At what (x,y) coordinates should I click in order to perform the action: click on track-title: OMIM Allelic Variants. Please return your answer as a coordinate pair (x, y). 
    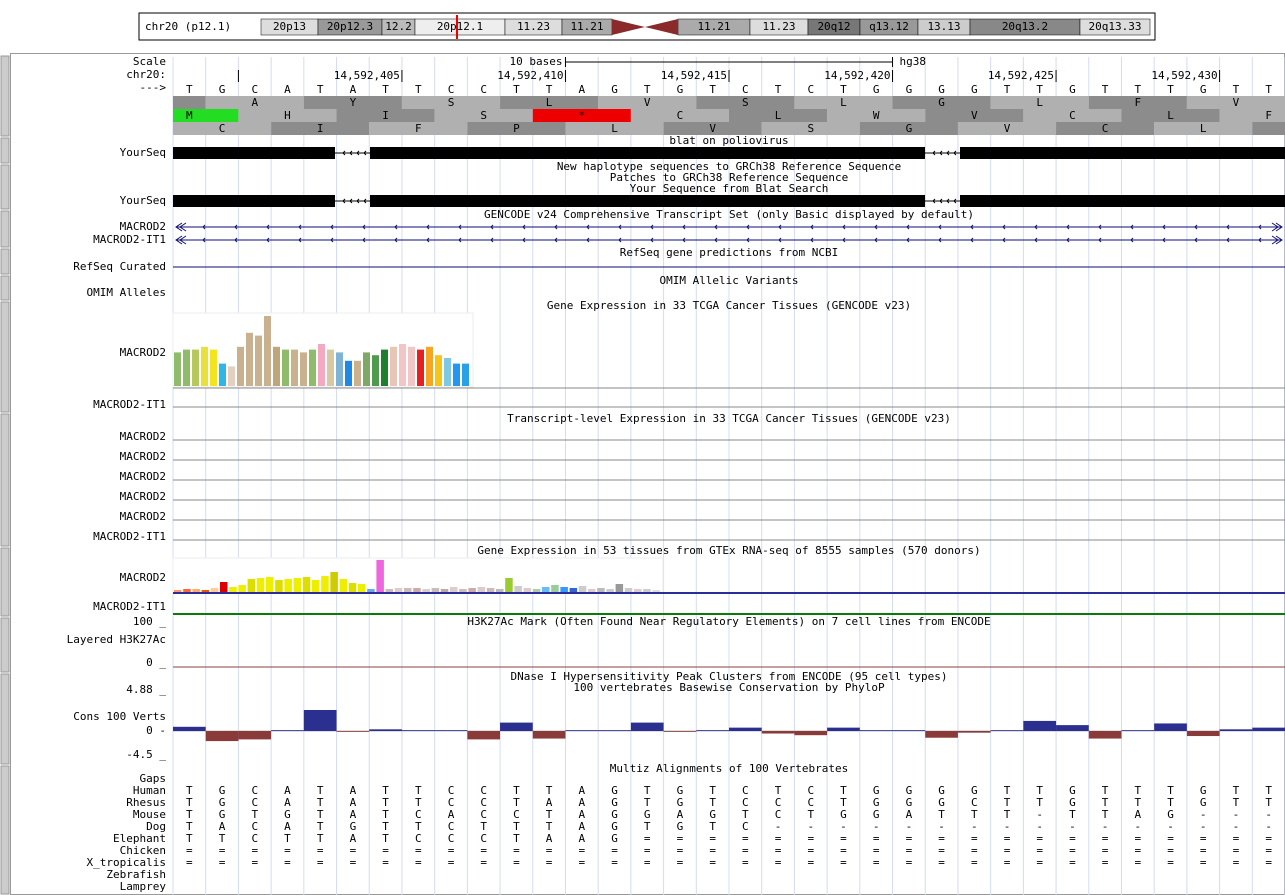
    Looking at the image, I should click on (728, 280).